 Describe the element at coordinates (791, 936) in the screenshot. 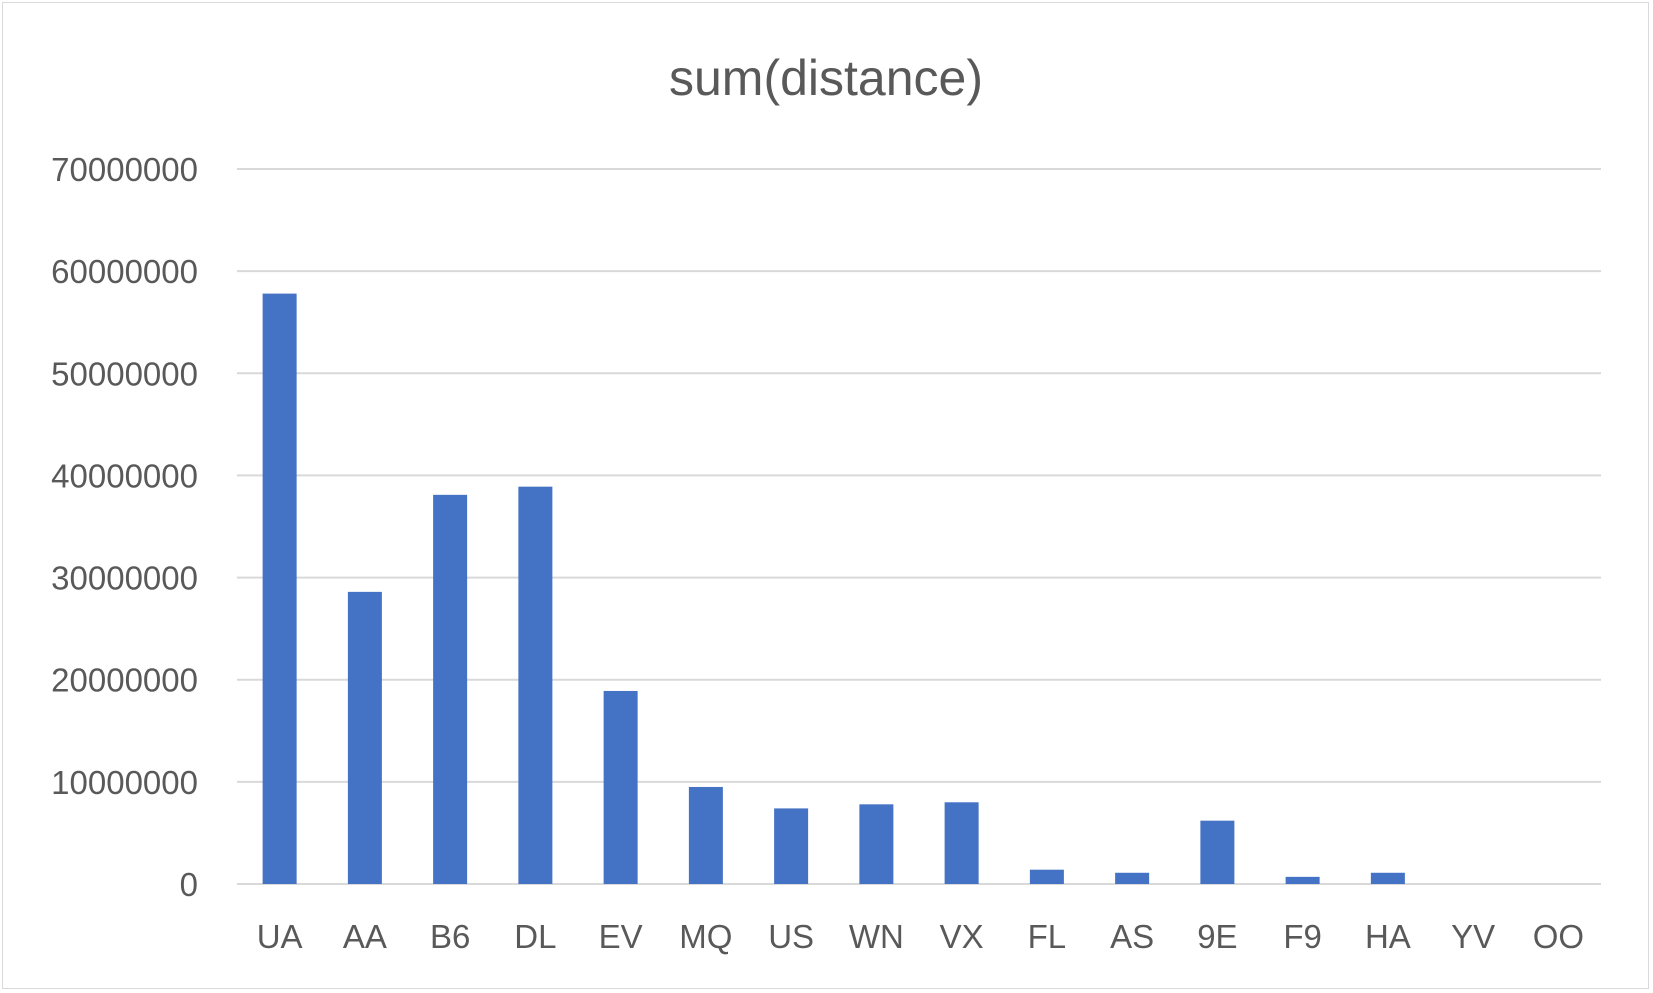

I see `x-tick-label: US` at that location.